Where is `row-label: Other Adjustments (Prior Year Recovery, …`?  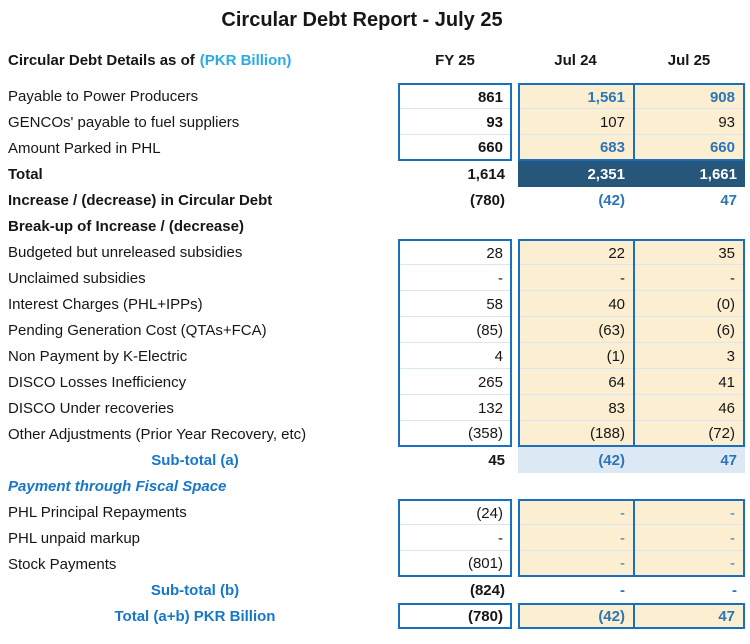 row-label: Other Adjustments (Prior Year Recovery, … is located at coordinates (157, 434).